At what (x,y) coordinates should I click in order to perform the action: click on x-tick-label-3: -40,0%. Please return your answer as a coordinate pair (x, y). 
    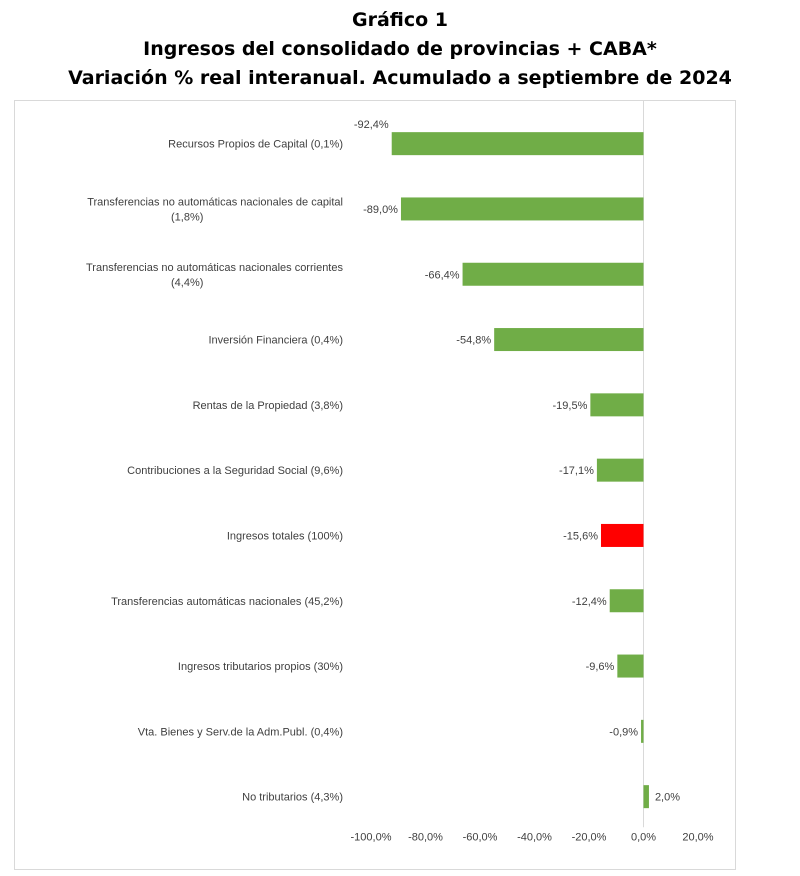
    Looking at the image, I should click on (534, 837).